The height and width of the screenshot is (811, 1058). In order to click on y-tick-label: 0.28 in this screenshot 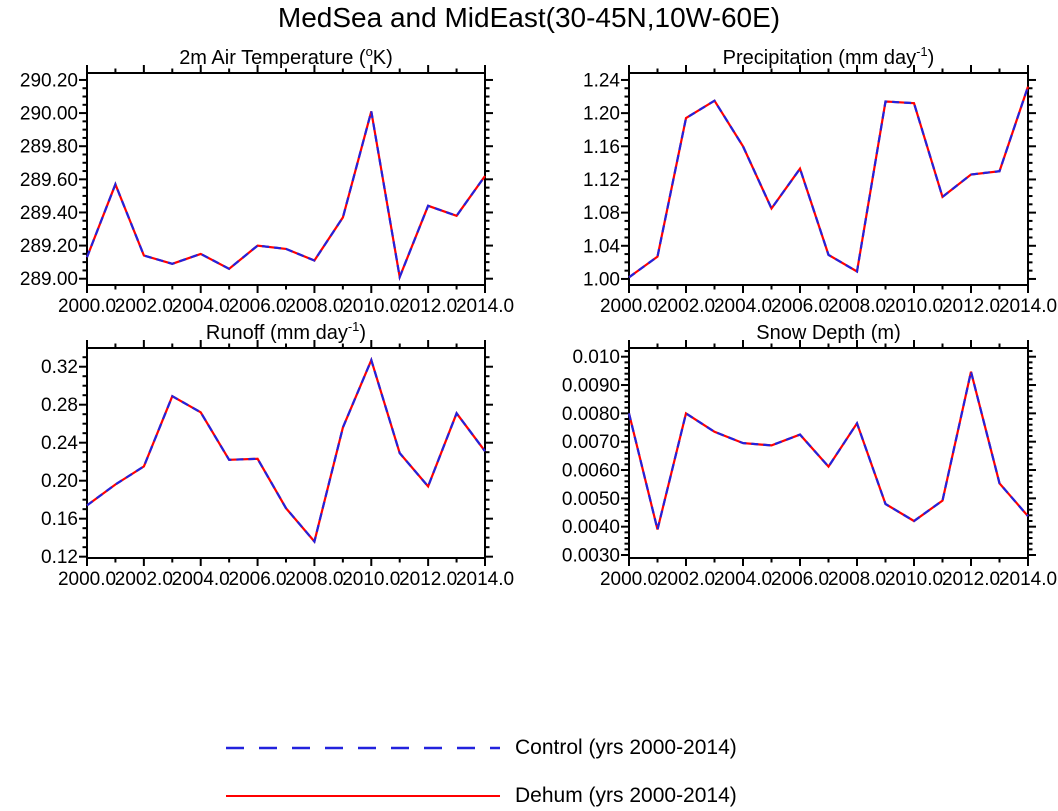, I will do `click(59, 405)`.